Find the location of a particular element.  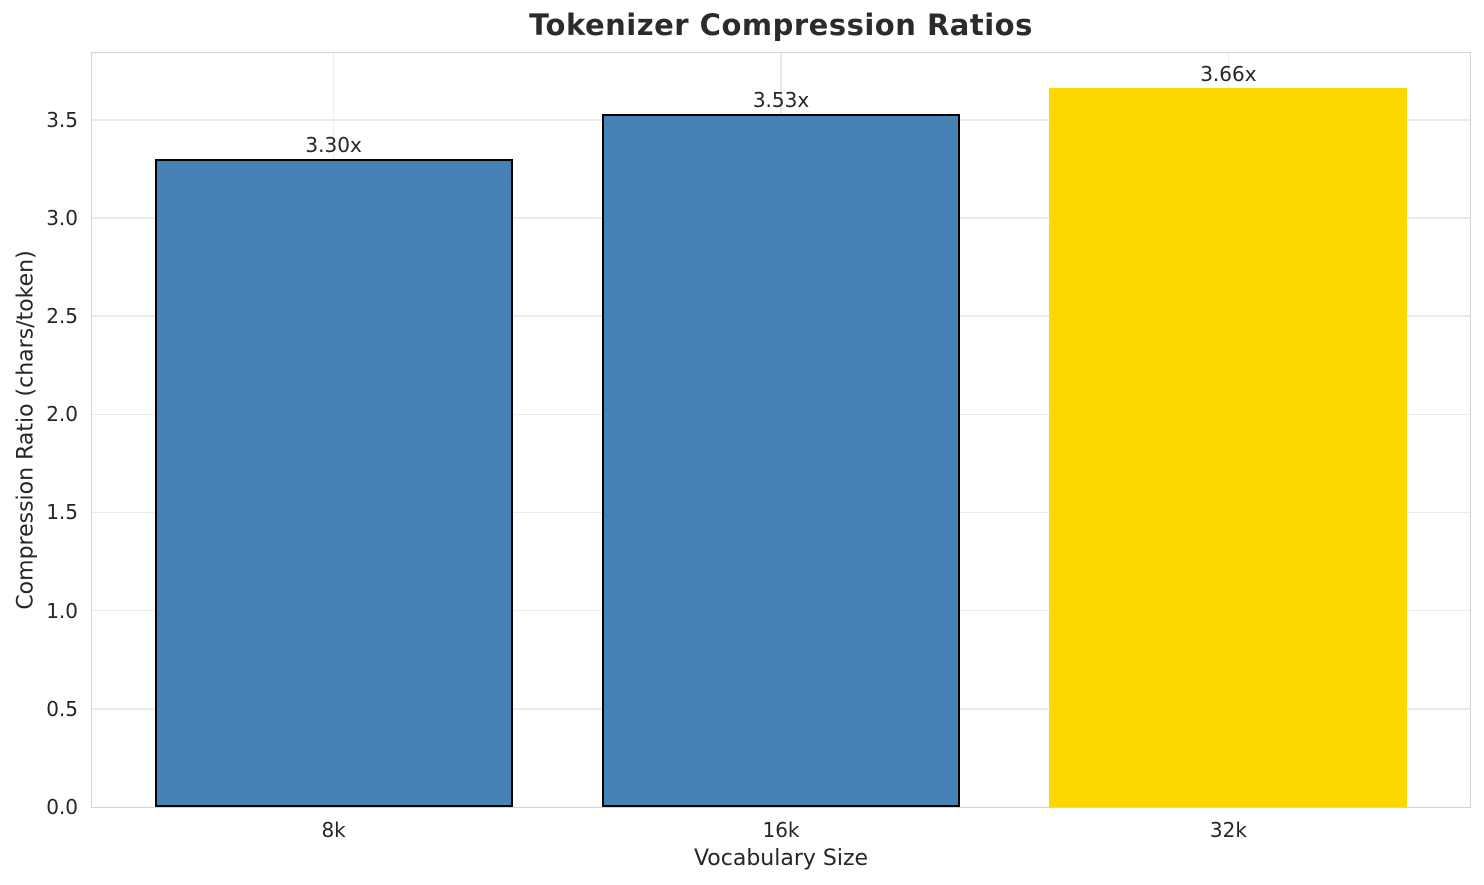

y-tick-label: 3.5 is located at coordinates (62, 119).